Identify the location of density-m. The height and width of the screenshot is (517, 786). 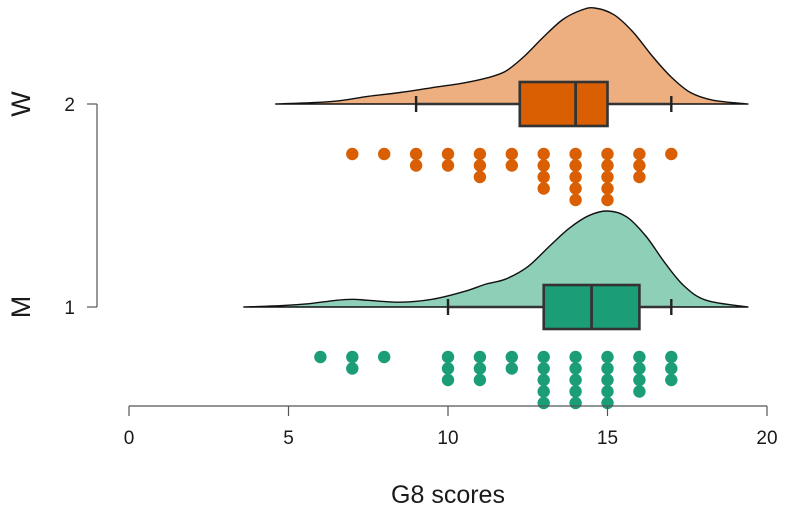
(496, 259).